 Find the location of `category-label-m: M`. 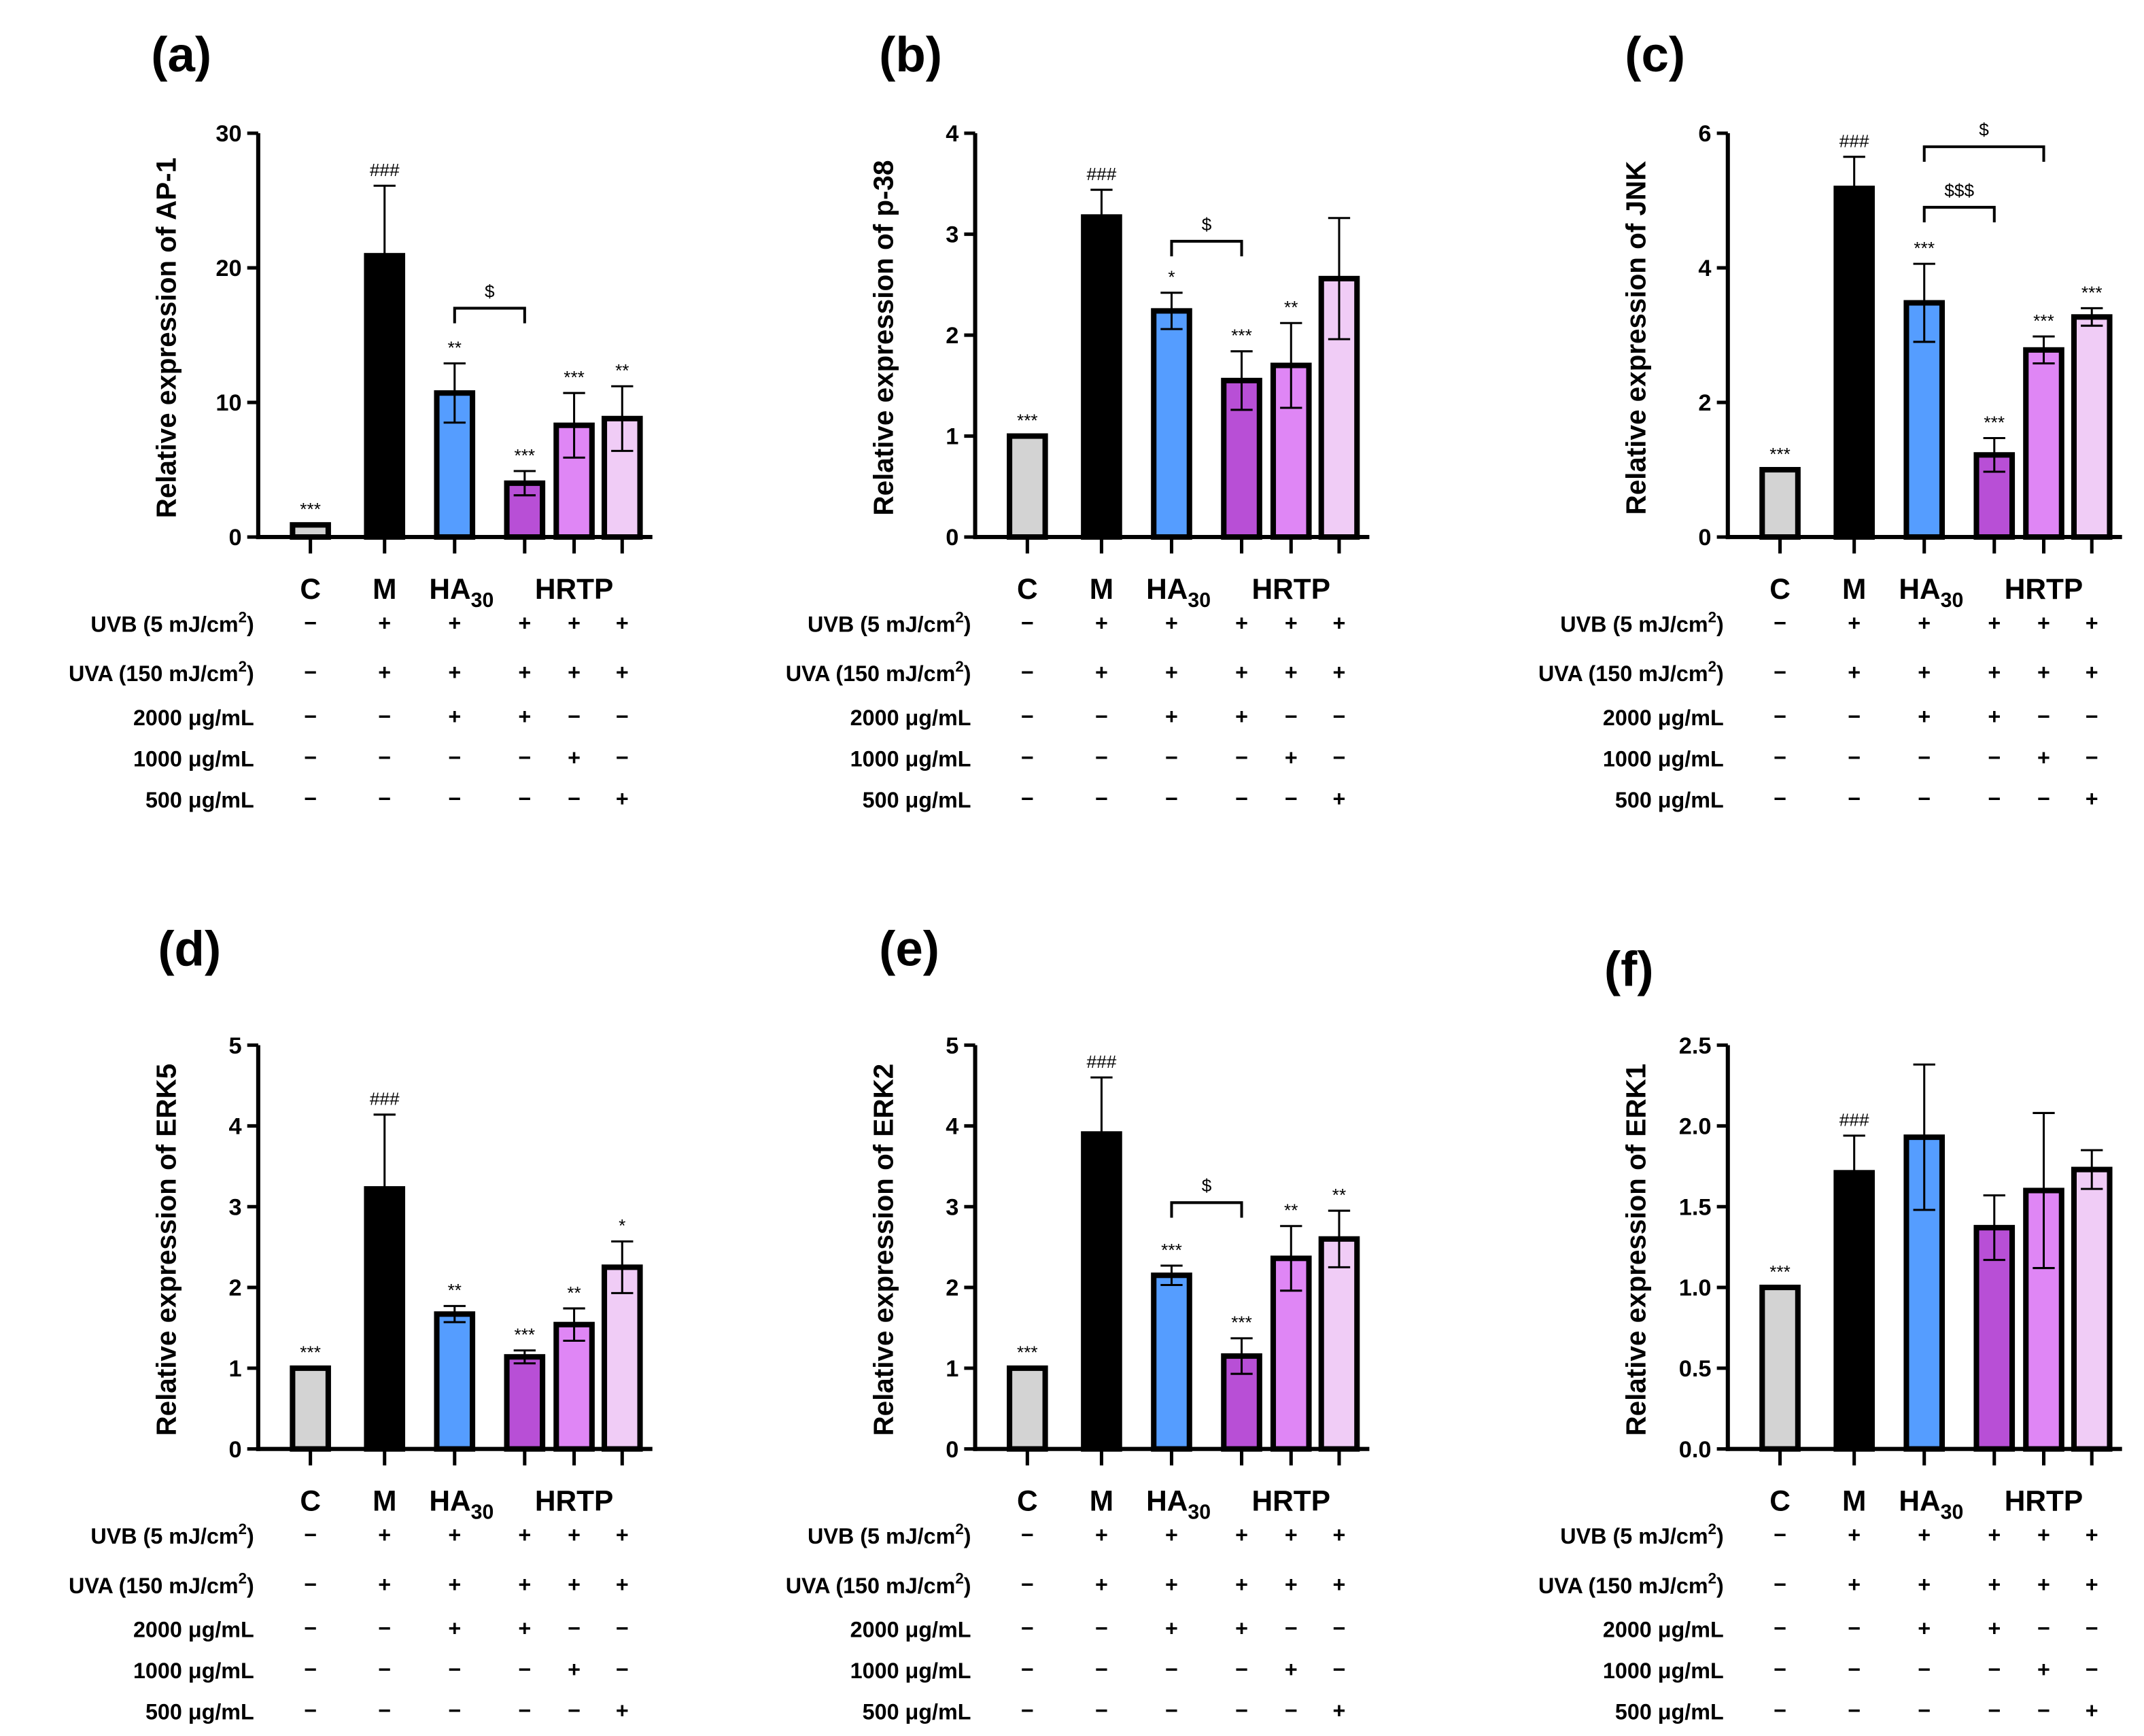

category-label-m: M is located at coordinates (1854, 1501).